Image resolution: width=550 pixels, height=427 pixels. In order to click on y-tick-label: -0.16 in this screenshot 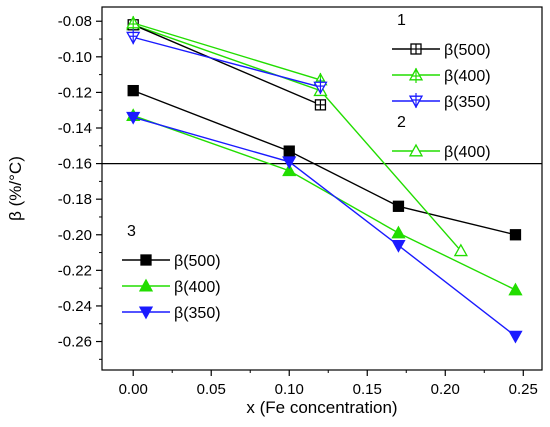, I will do `click(75, 164)`.